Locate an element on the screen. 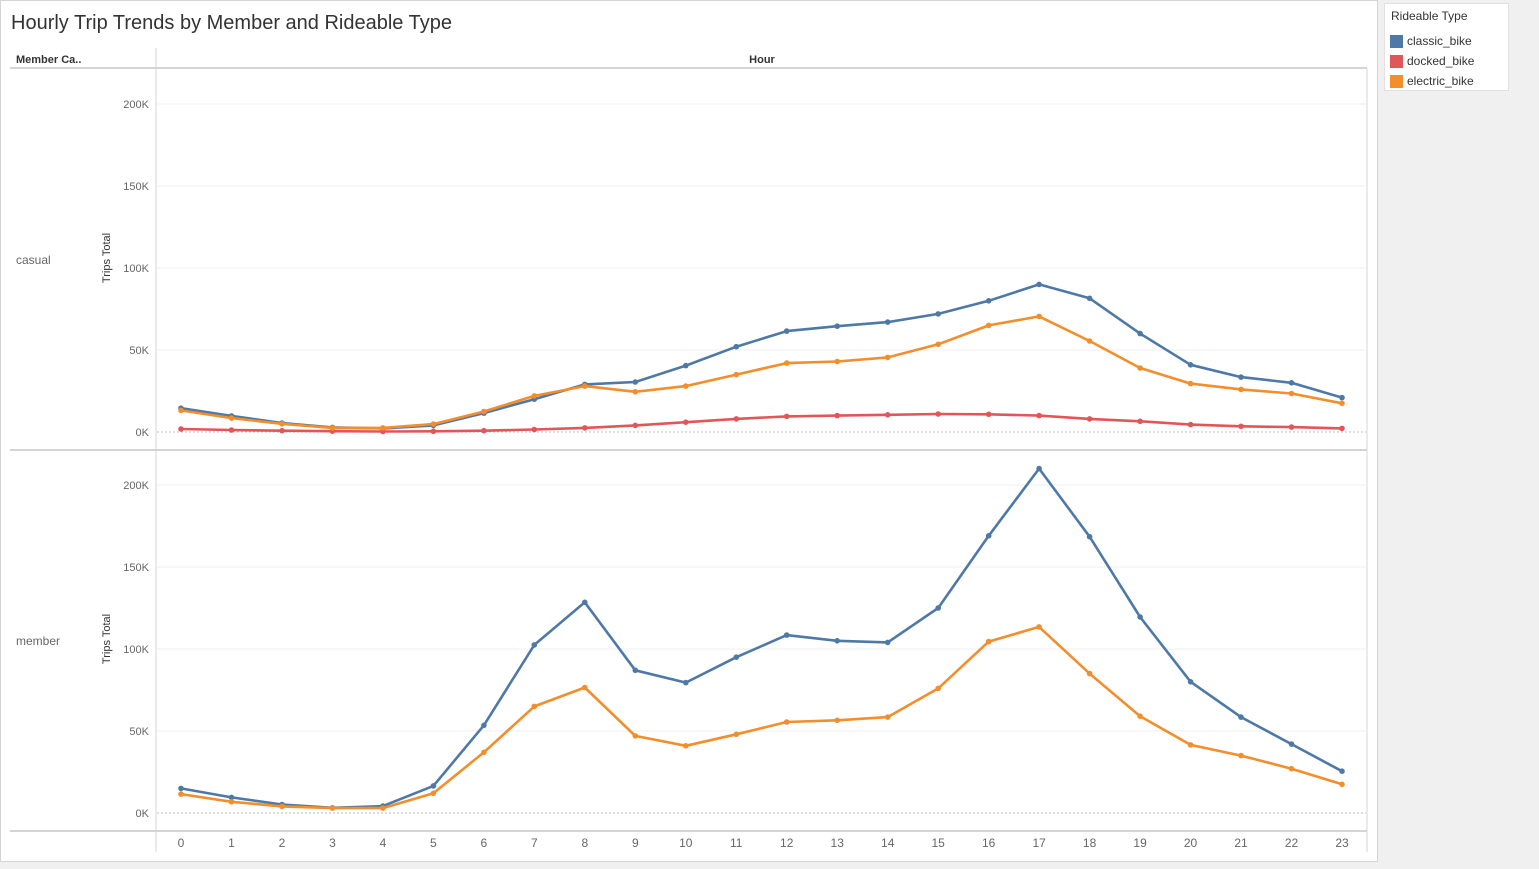  legend-label-electric-bike: electric_bike is located at coordinates (1440, 81).